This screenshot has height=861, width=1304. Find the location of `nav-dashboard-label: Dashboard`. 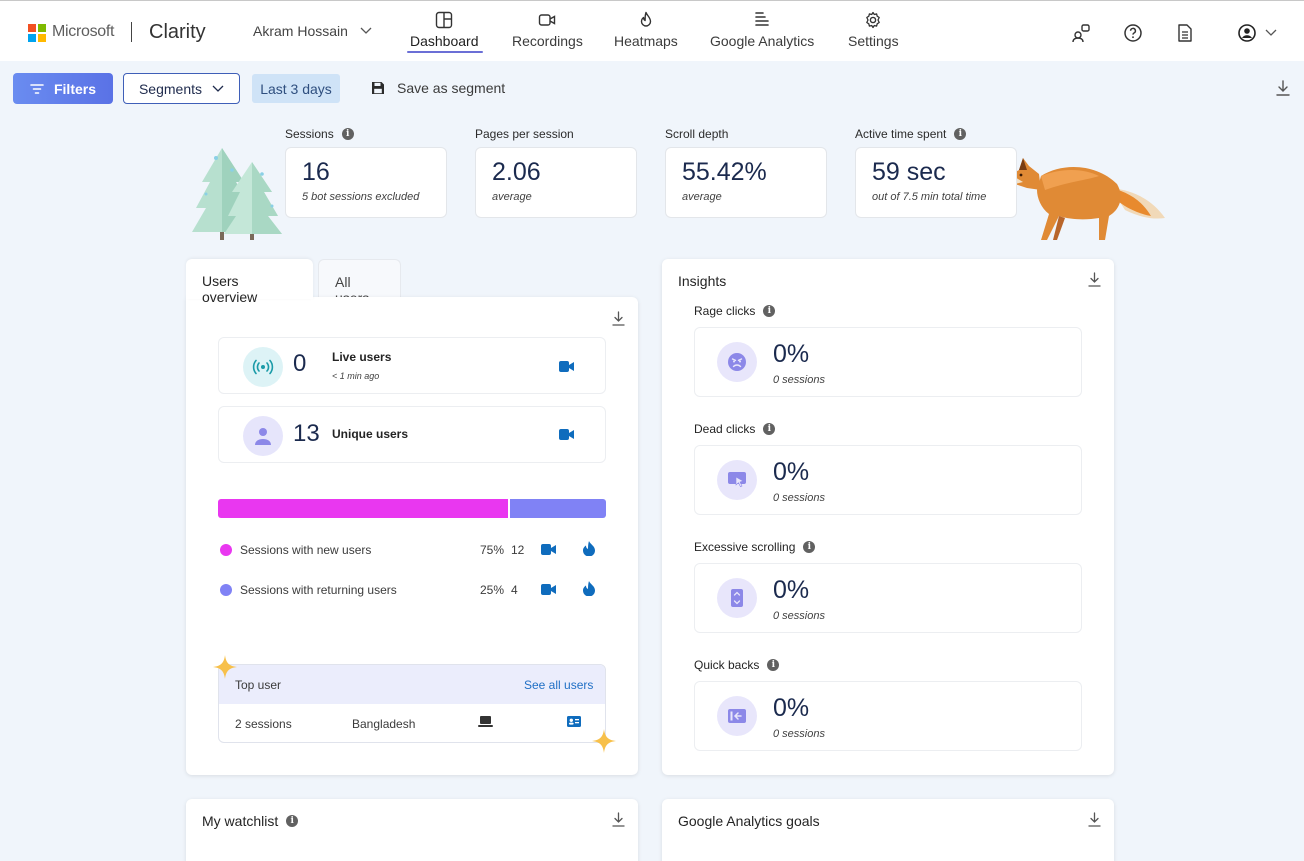

nav-dashboard-label: Dashboard is located at coordinates (444, 41).